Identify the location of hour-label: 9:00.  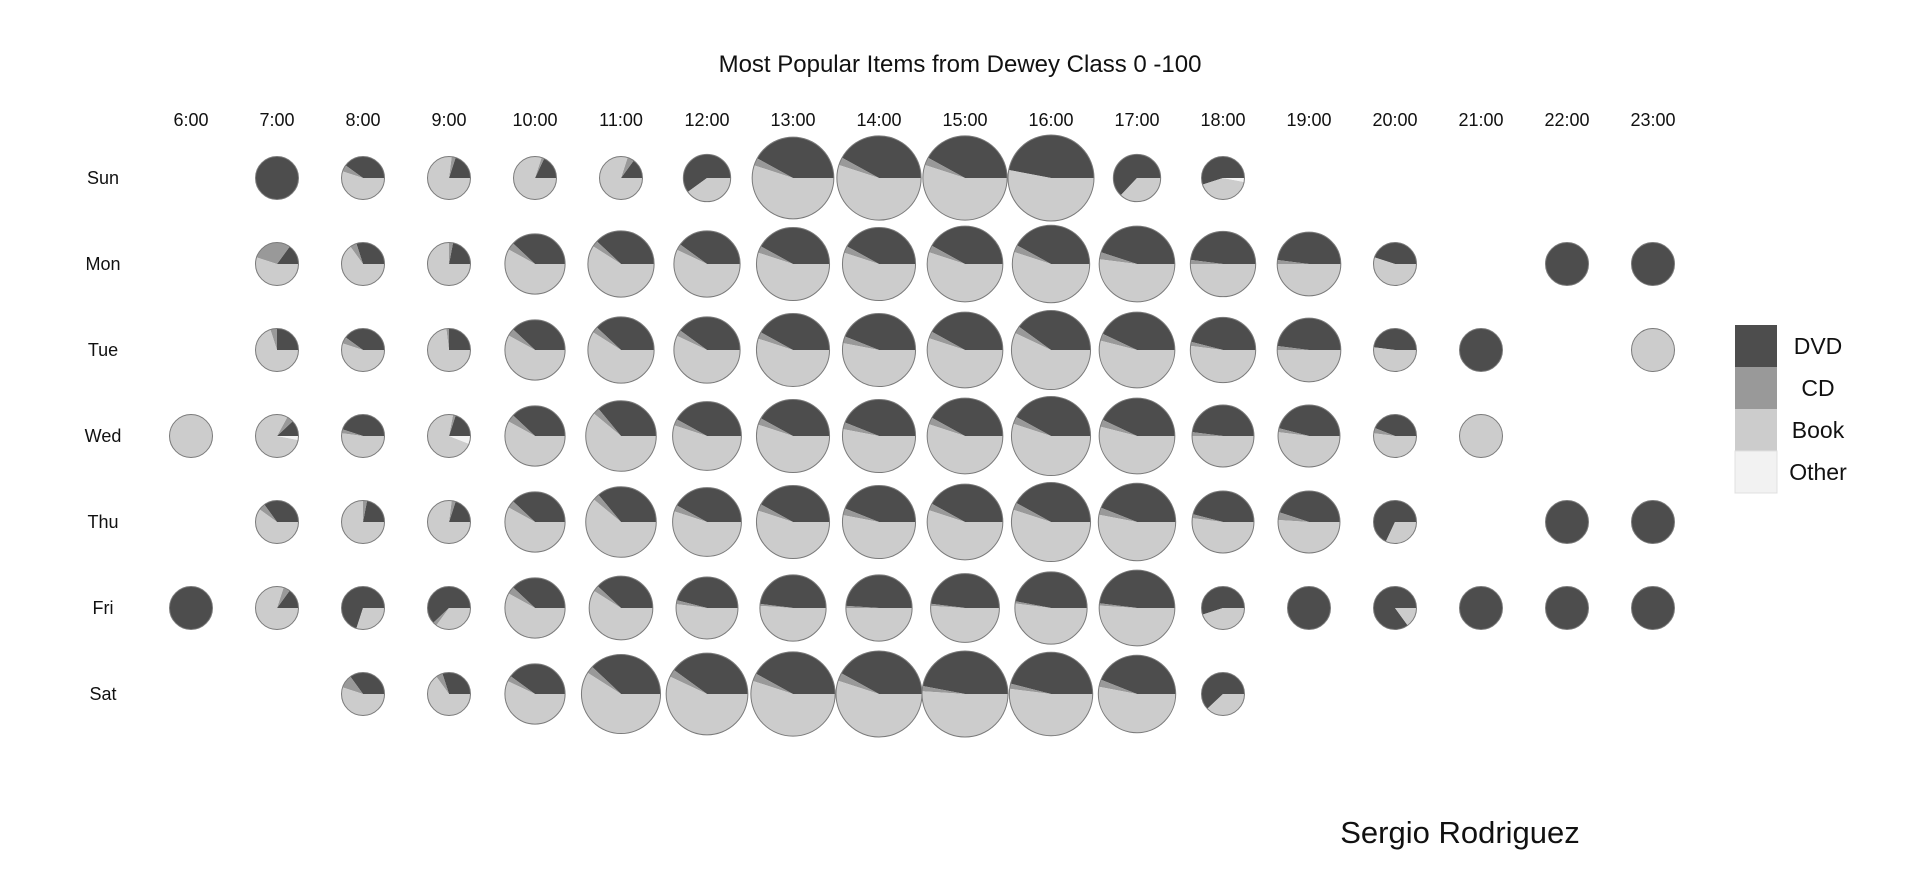
(448, 120).